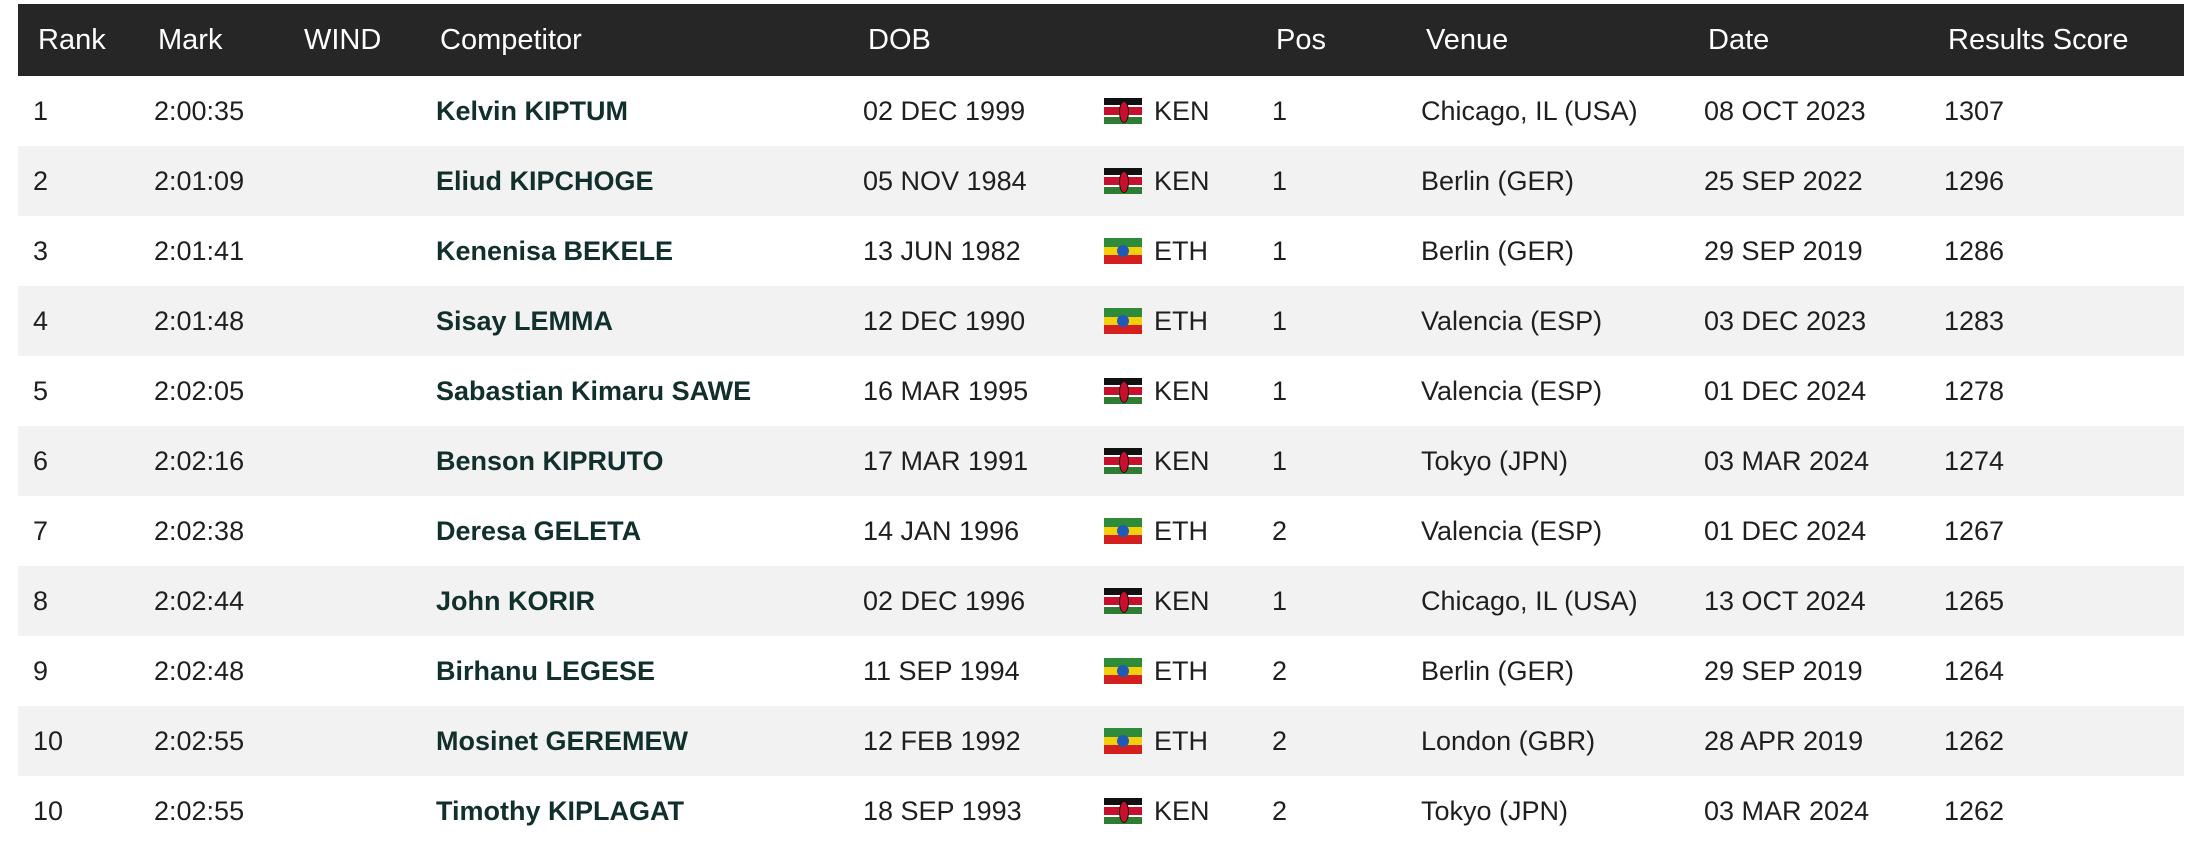  What do you see at coordinates (1974, 321) in the screenshot?
I see `results-score-cell: 1283` at bounding box center [1974, 321].